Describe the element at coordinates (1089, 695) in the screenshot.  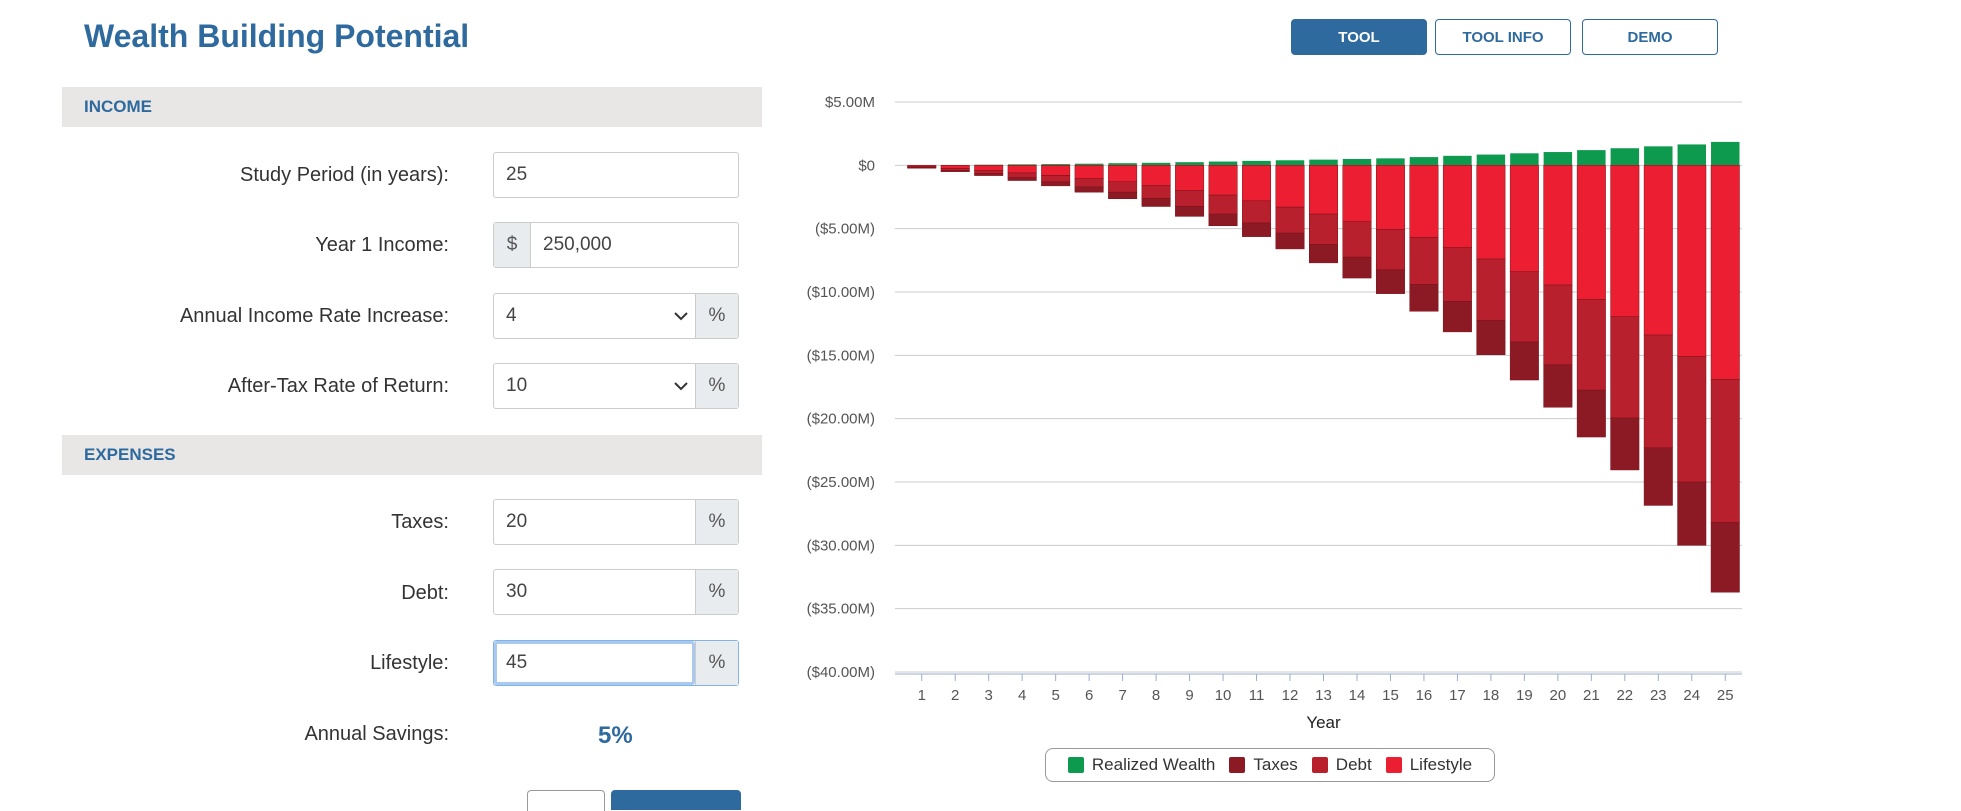
I see `x-tick-label: 6` at that location.